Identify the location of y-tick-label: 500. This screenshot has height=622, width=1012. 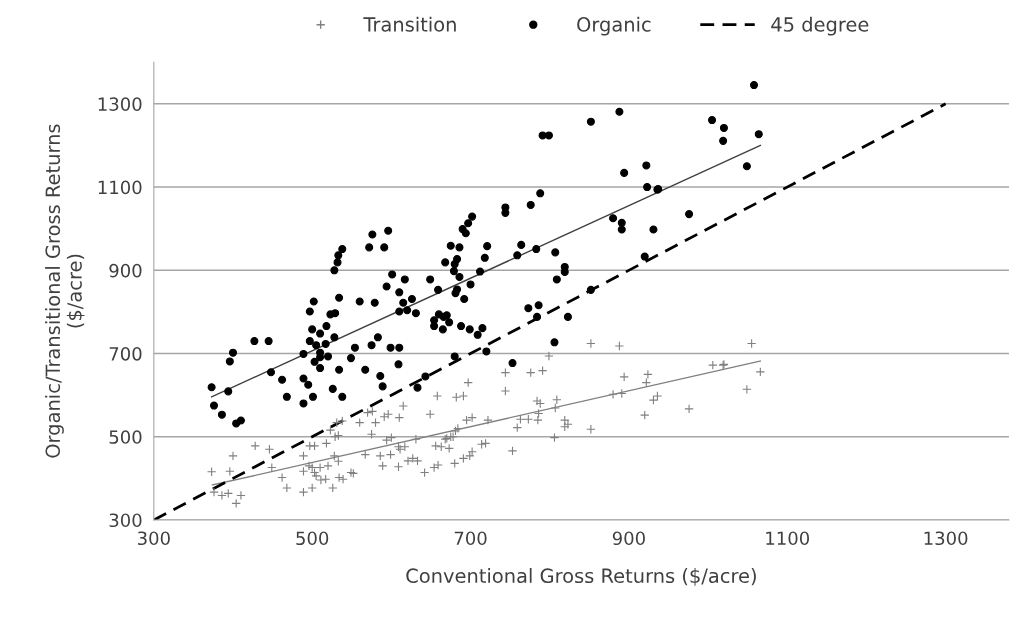
(125, 437).